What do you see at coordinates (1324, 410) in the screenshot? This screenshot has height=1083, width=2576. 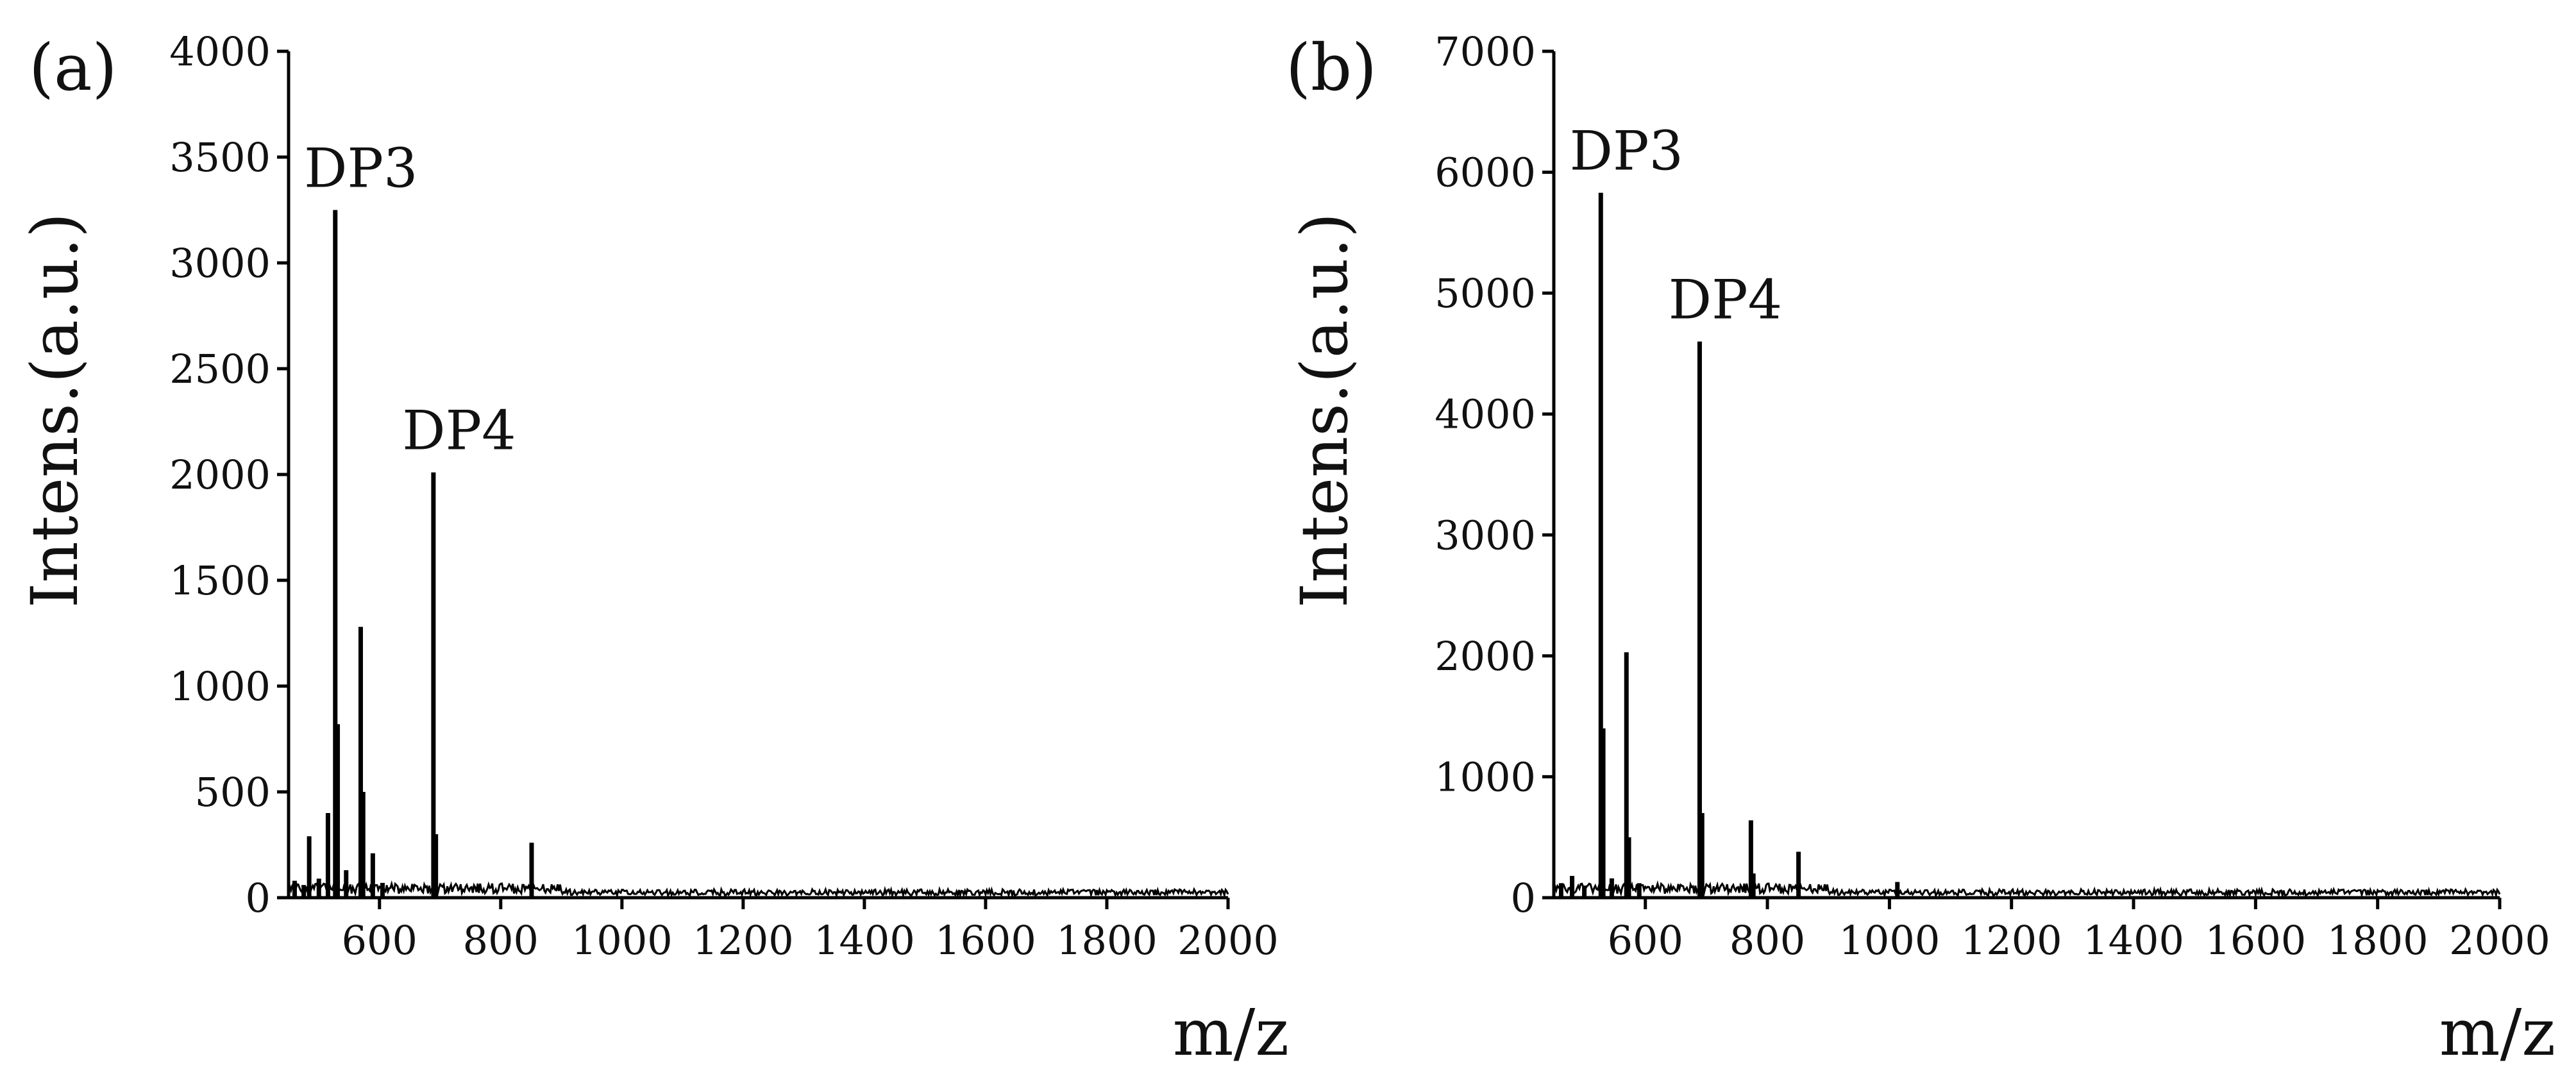 I see `panel-b-y-axis-label: Intens.(a.u.)` at bounding box center [1324, 410].